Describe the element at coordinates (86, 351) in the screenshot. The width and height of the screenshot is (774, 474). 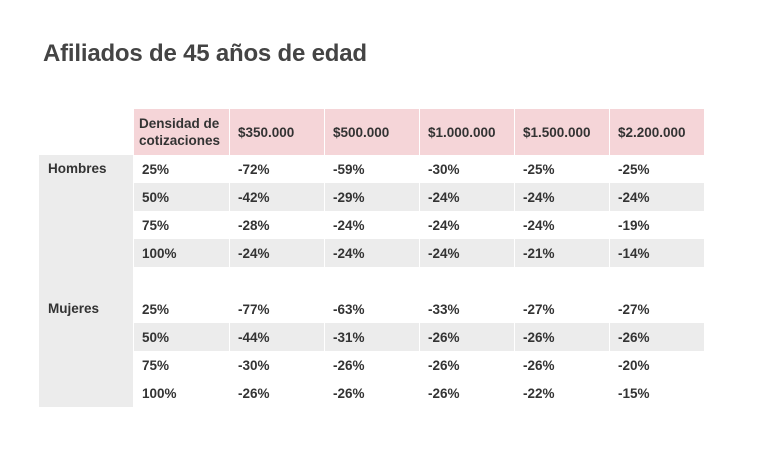
I see `group-label-mujeres: Mujeres` at that location.